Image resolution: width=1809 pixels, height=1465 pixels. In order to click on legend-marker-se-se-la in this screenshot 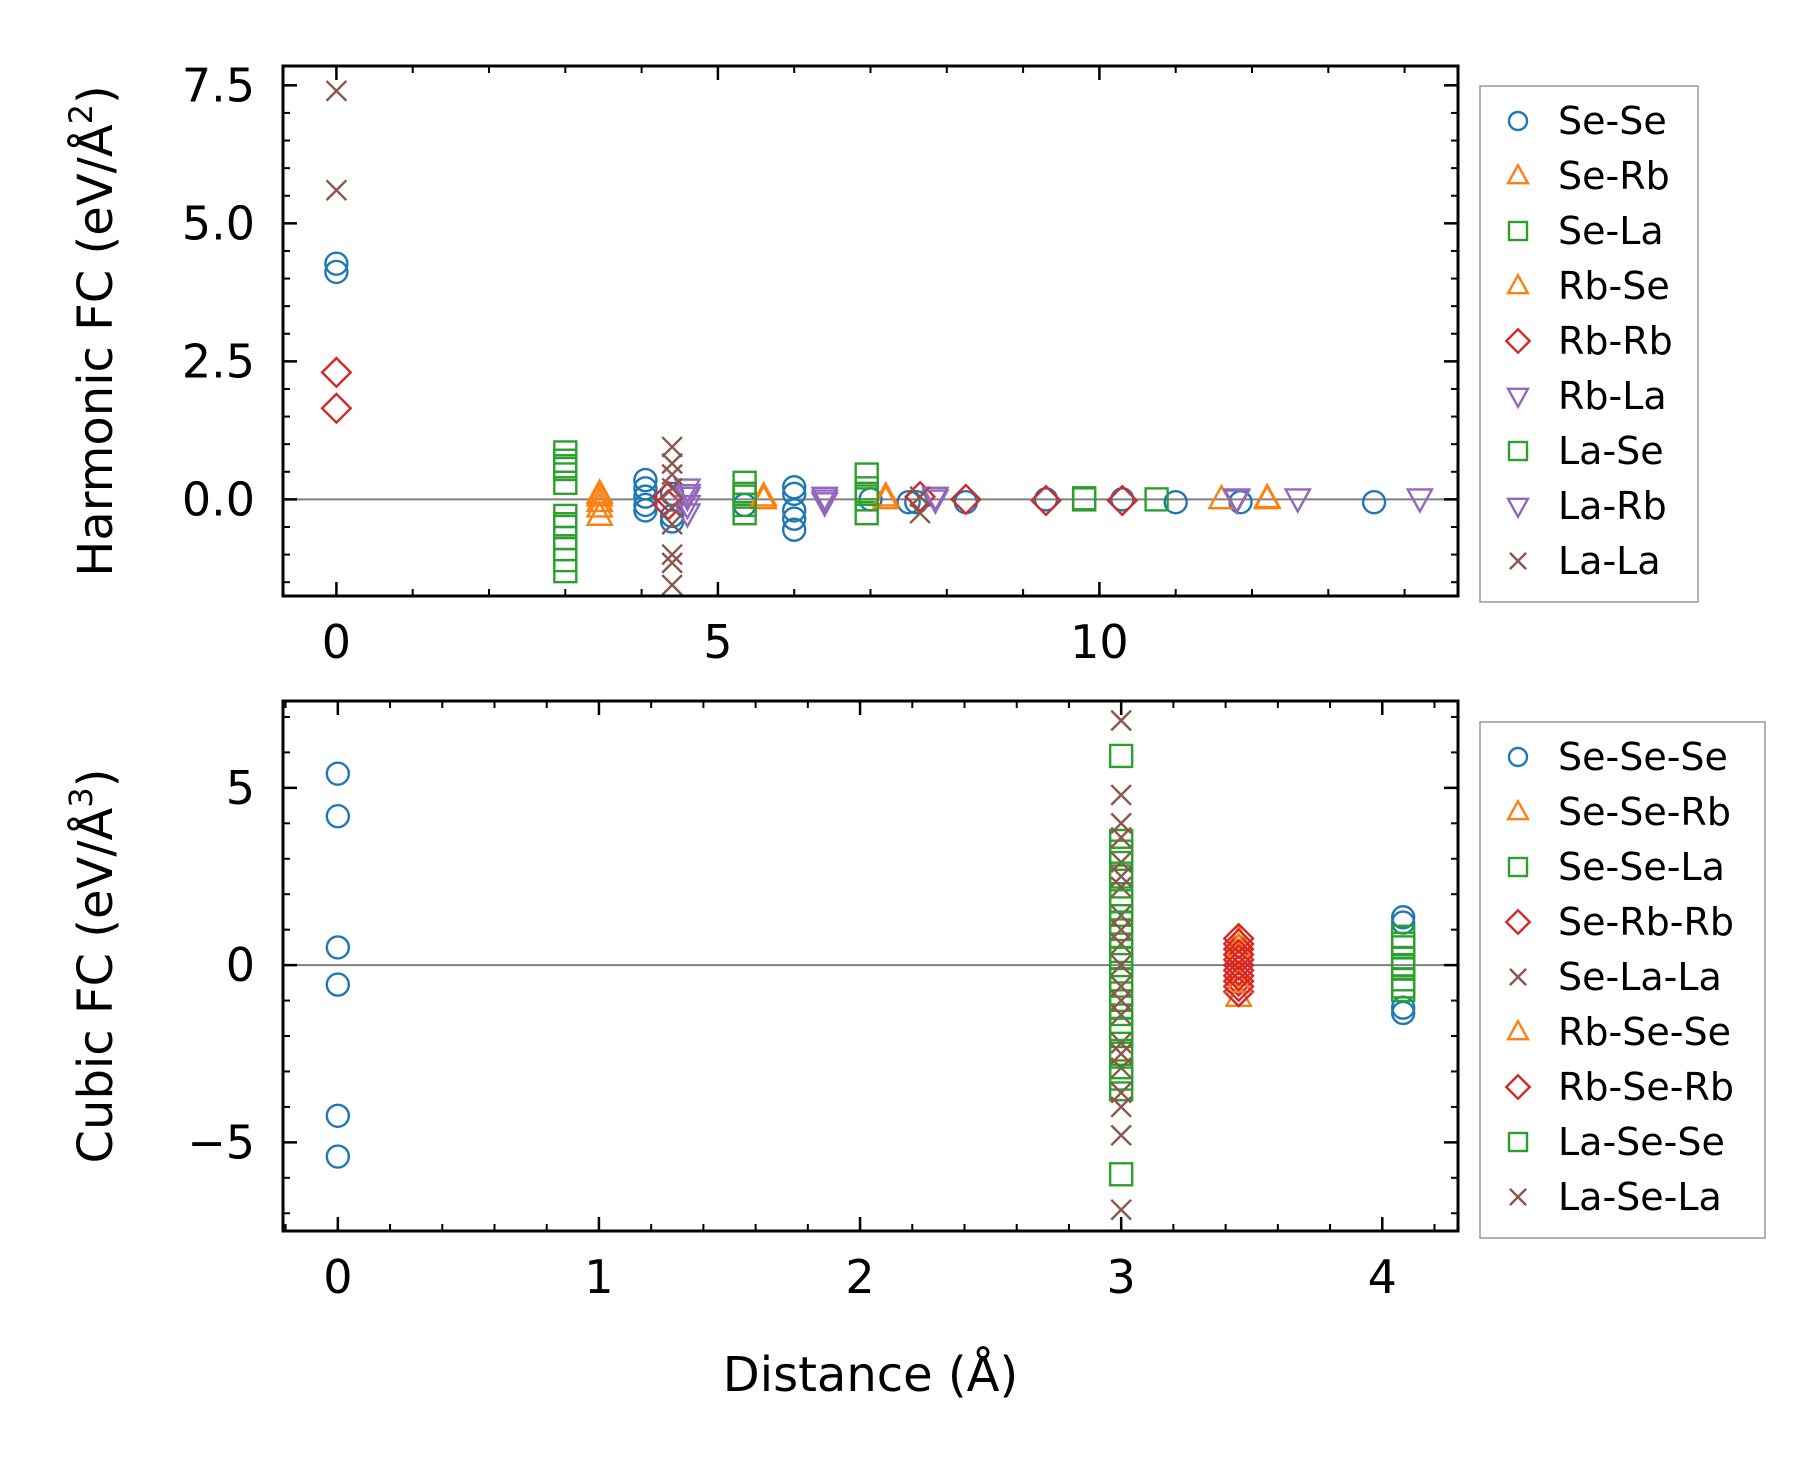, I will do `click(1518, 867)`.